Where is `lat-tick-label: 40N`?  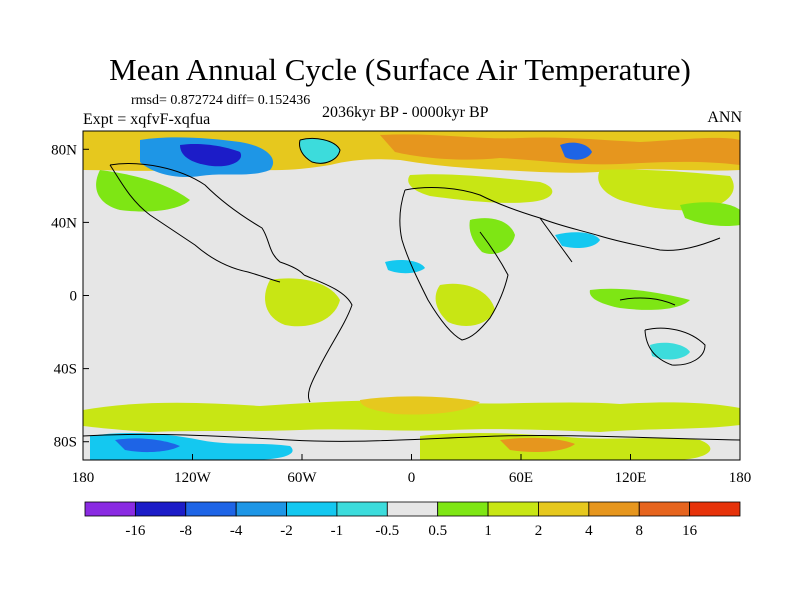 lat-tick-label: 40N is located at coordinates (64, 223).